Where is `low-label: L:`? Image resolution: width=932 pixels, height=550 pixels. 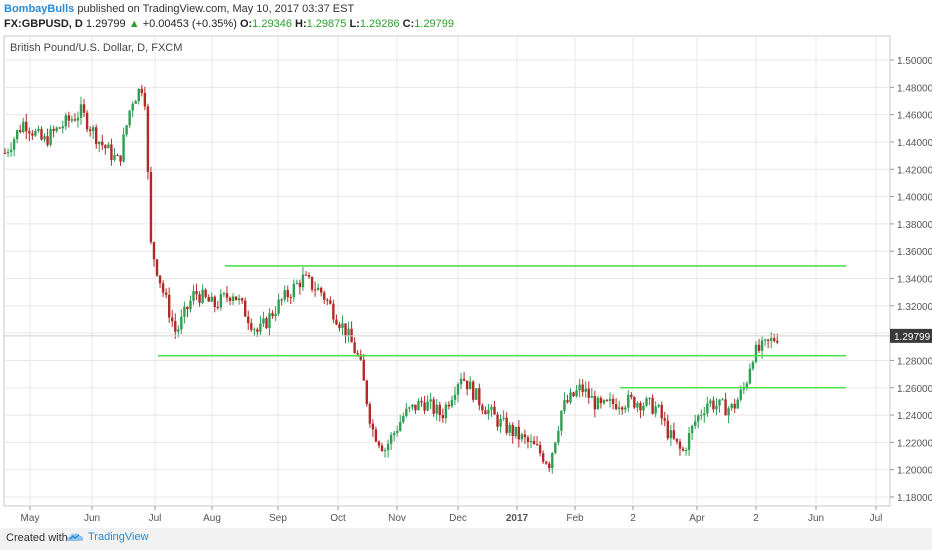 low-label: L: is located at coordinates (354, 24).